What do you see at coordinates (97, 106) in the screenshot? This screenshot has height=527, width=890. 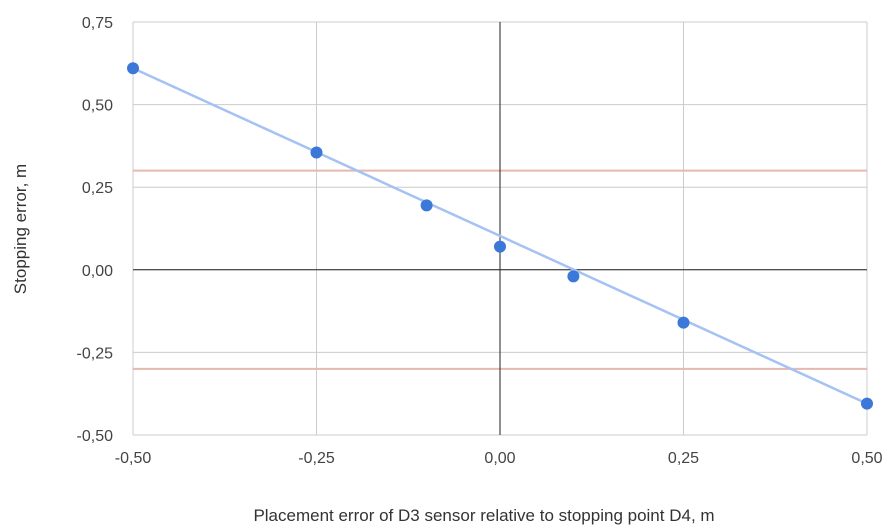 I see `y-tick-label: 0,50` at bounding box center [97, 106].